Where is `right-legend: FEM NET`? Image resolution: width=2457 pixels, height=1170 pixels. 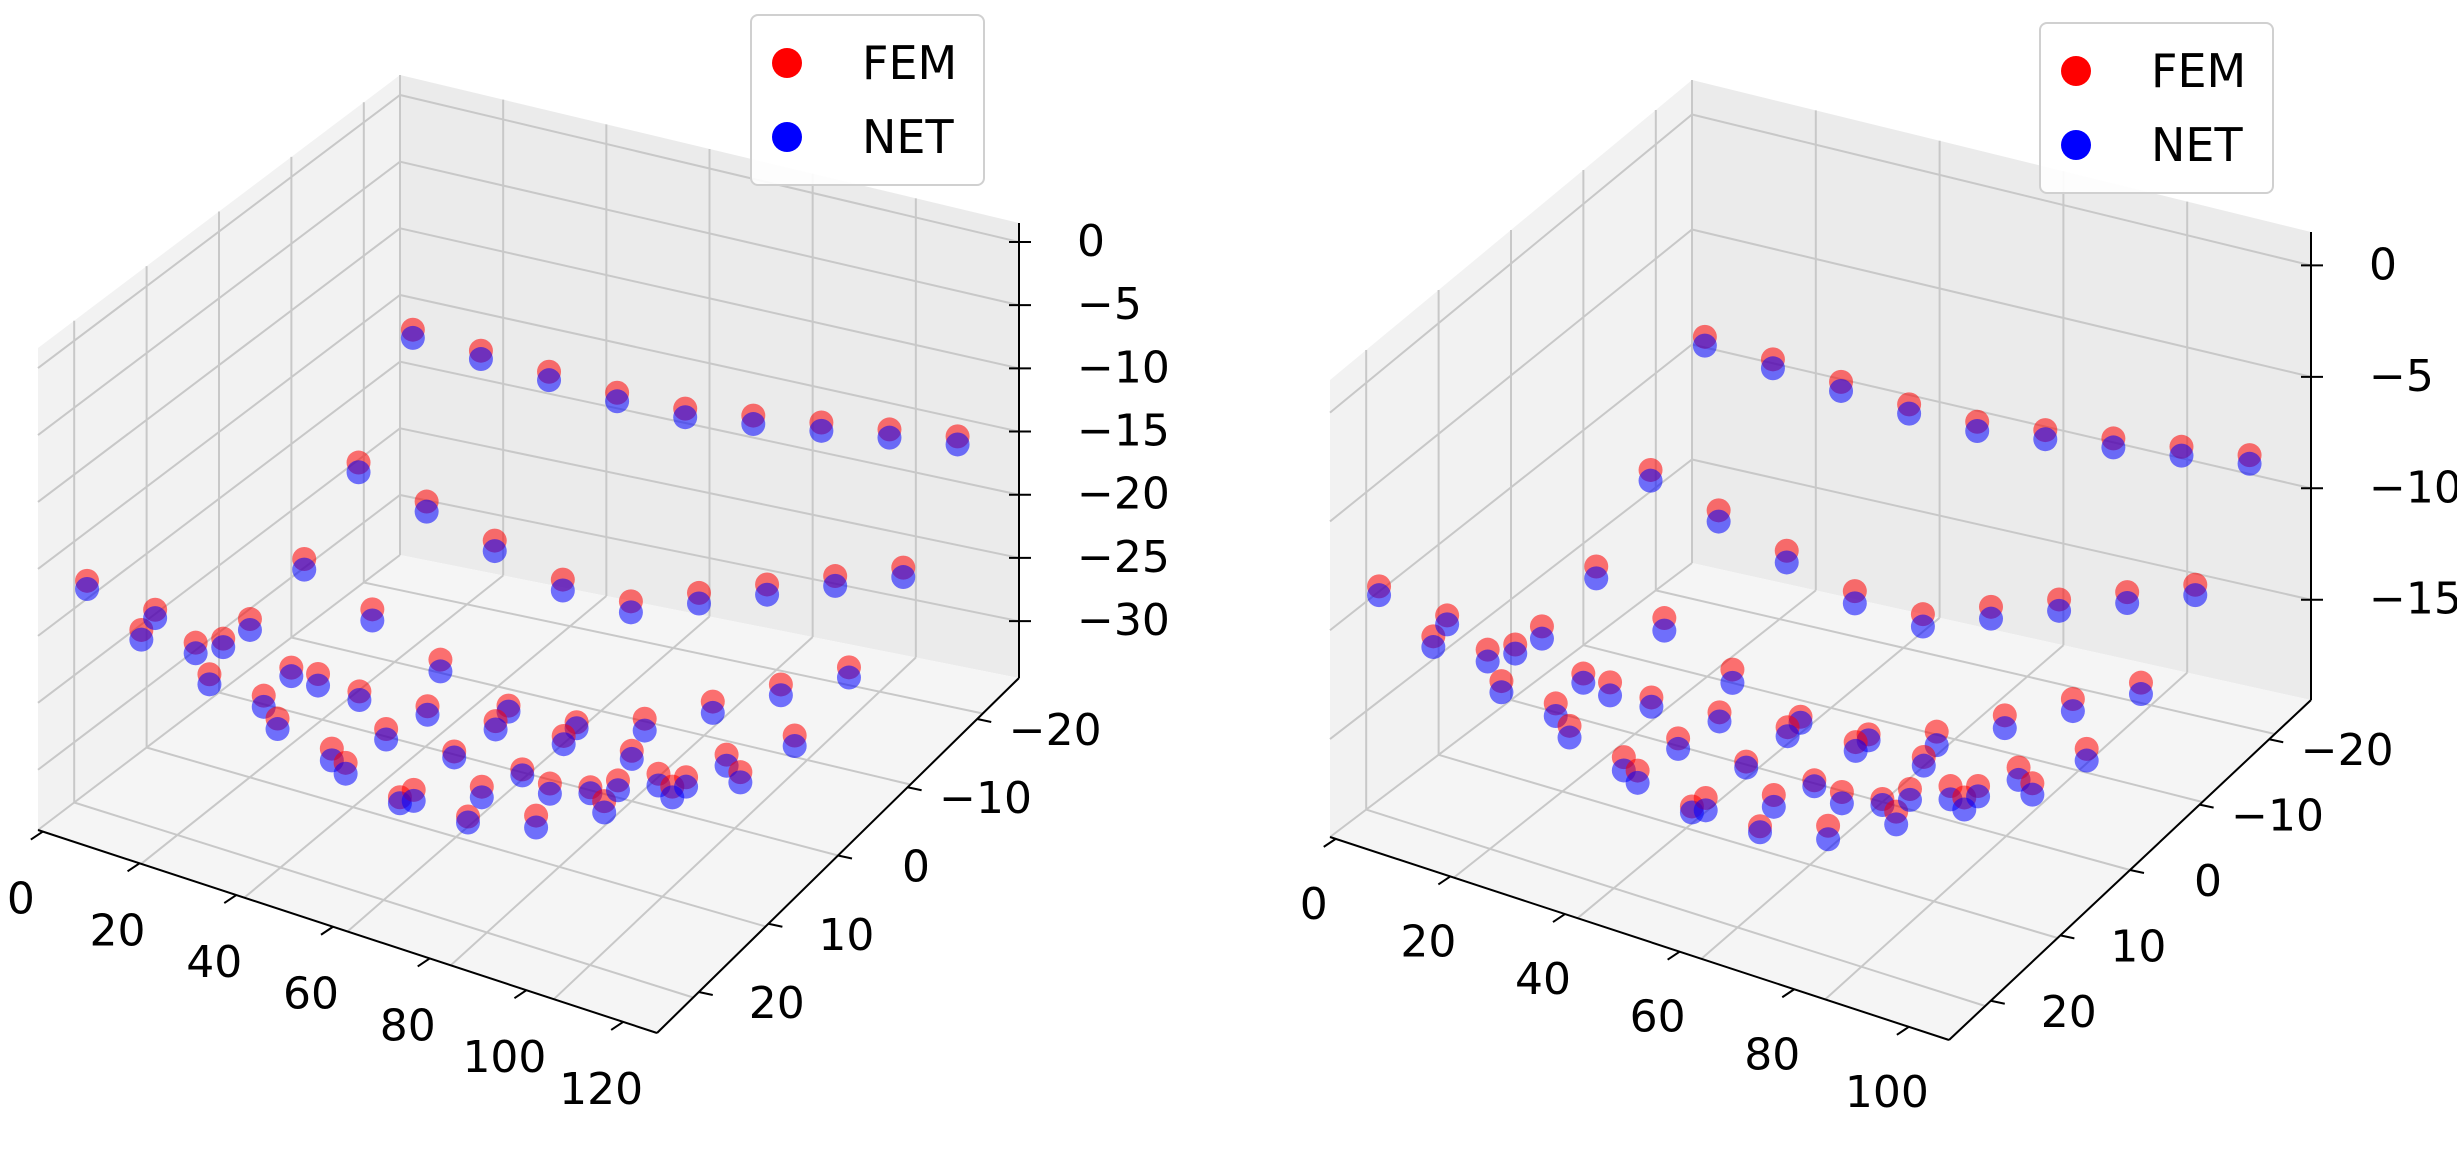 right-legend: FEM NET is located at coordinates (2157, 108).